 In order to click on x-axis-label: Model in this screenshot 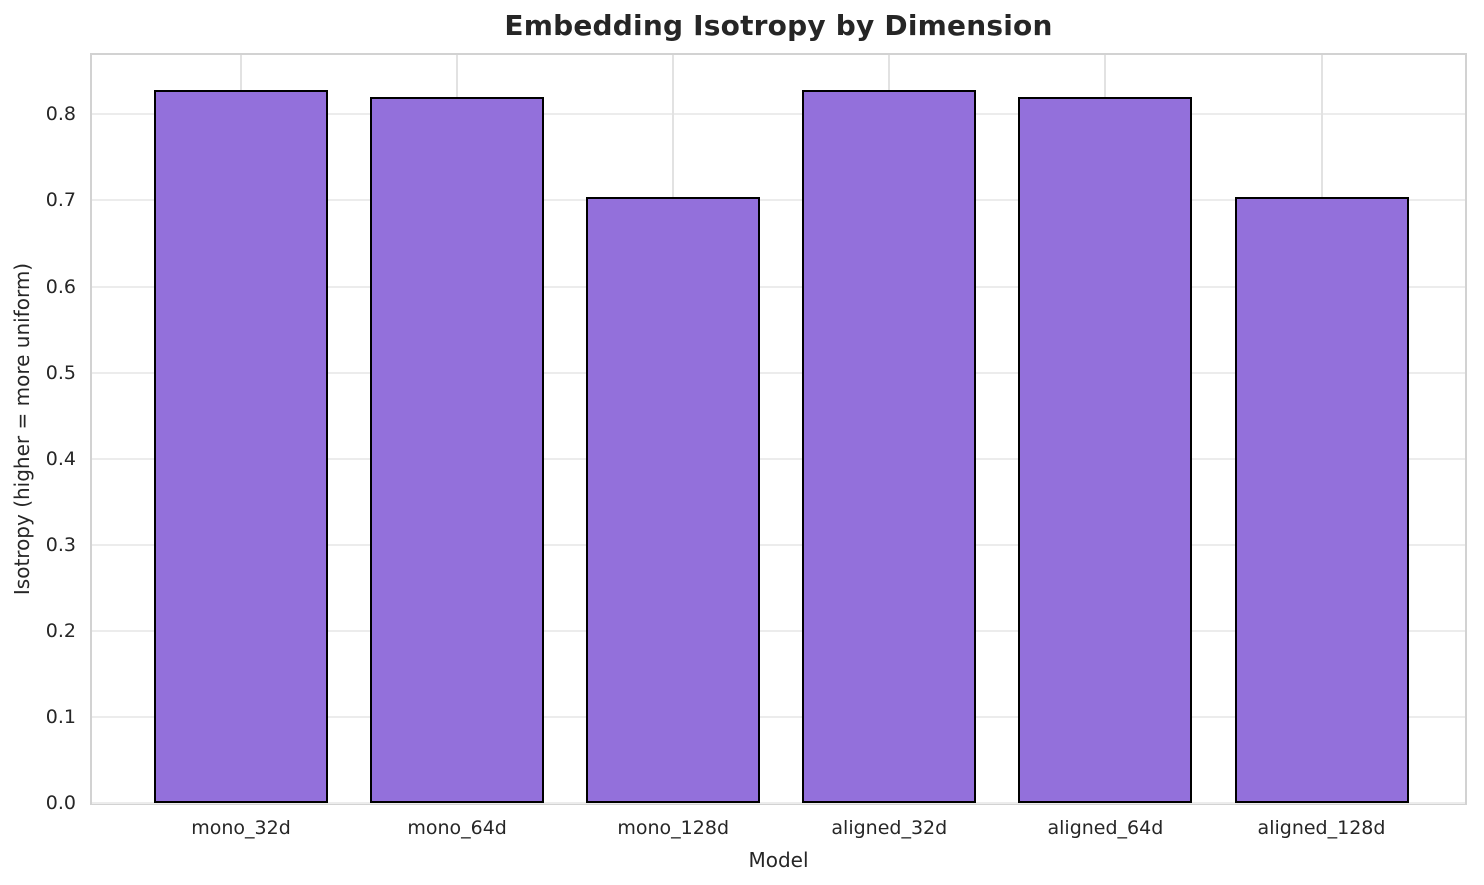, I will do `click(778, 860)`.